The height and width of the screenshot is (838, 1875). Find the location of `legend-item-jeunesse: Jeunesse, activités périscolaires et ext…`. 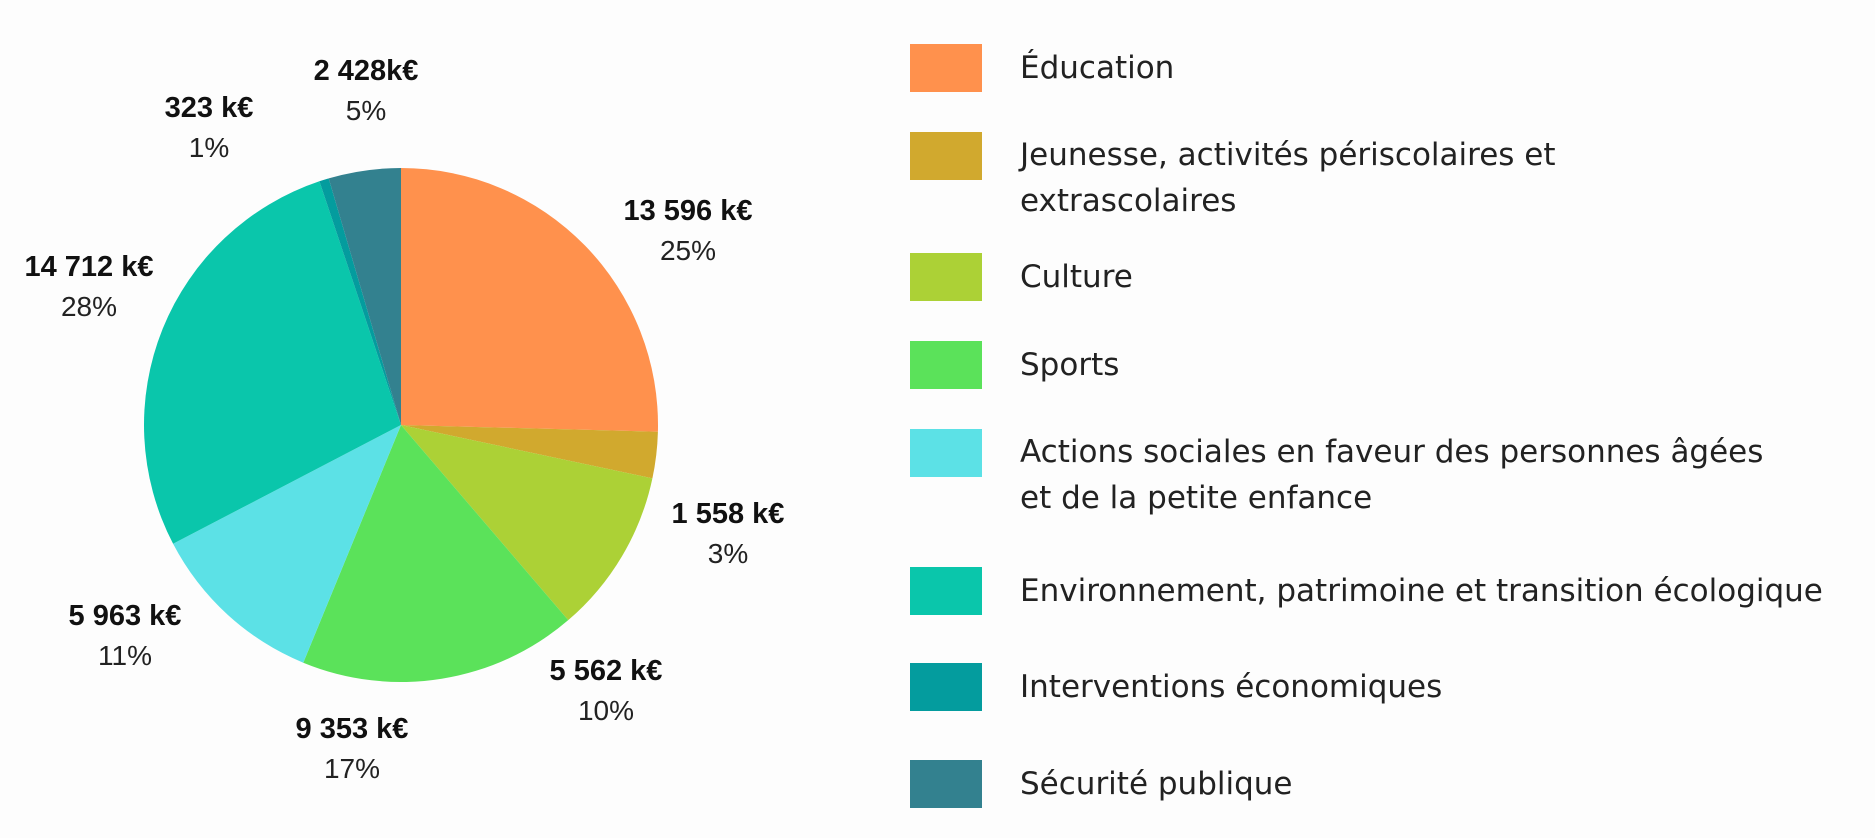

legend-item-jeunesse: Jeunesse, activités périscolaires et ext… is located at coordinates (1233, 178).